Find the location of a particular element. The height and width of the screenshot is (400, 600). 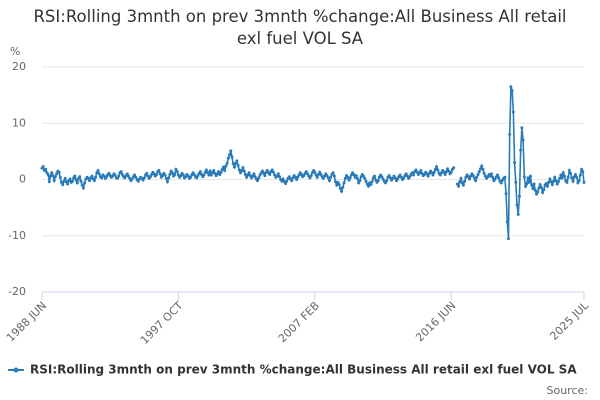

x-tick-label: 2007 FEB is located at coordinates (299, 322).